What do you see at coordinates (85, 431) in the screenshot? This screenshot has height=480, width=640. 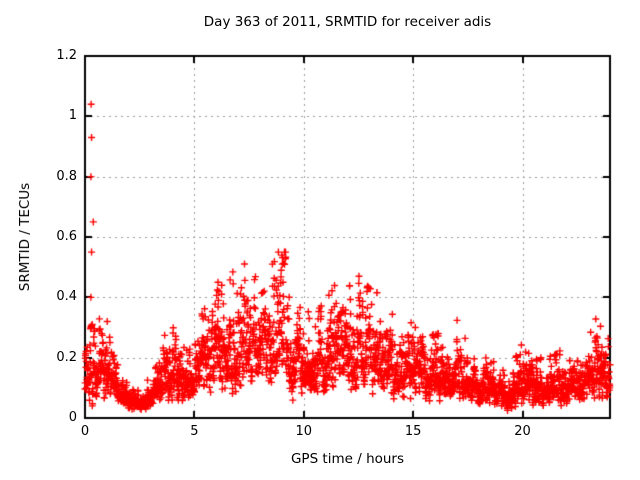 I see `x-tick-label-0: 0` at bounding box center [85, 431].